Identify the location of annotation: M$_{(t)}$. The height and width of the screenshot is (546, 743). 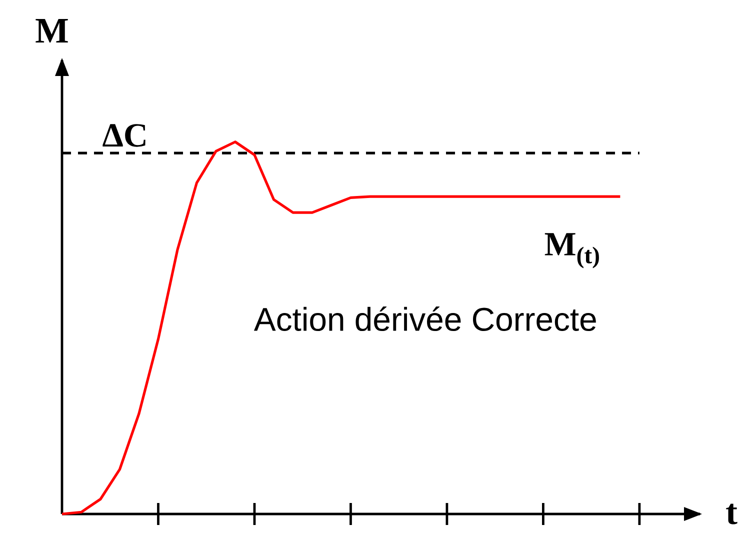
(571, 250).